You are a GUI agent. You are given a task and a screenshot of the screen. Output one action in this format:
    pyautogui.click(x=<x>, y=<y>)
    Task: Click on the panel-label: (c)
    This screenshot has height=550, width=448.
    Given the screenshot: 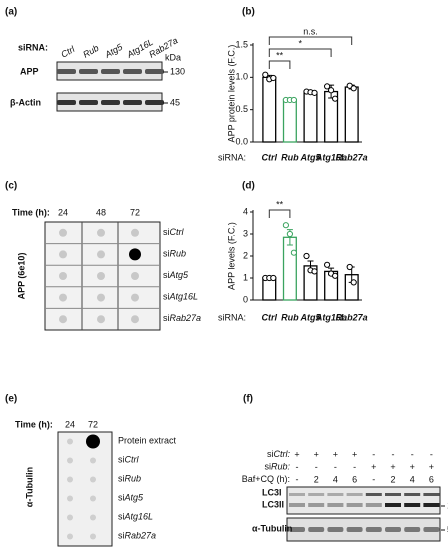 What is the action you would take?
    pyautogui.click(x=11, y=186)
    